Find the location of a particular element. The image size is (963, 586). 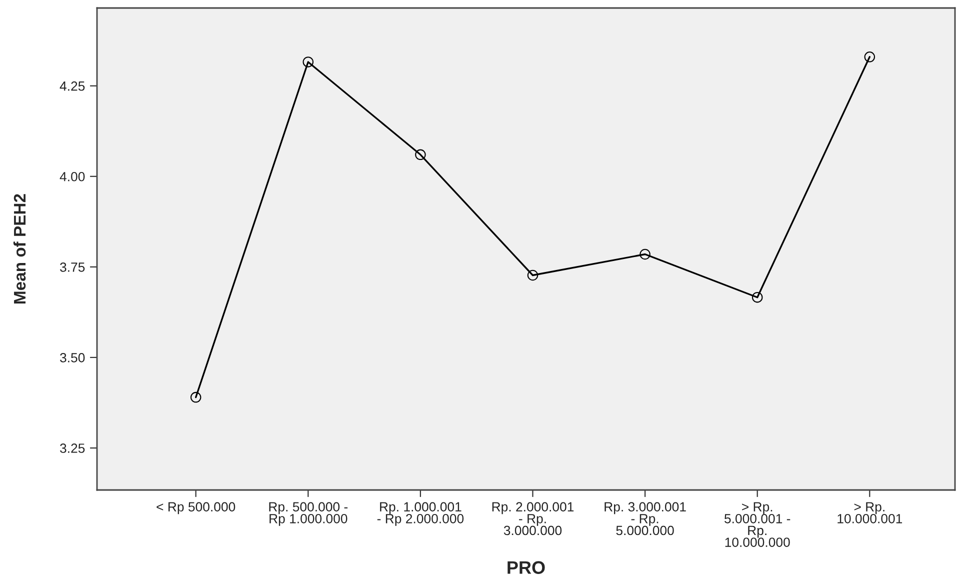

x-tick-label: > Rp. 10.000.001 is located at coordinates (870, 513).